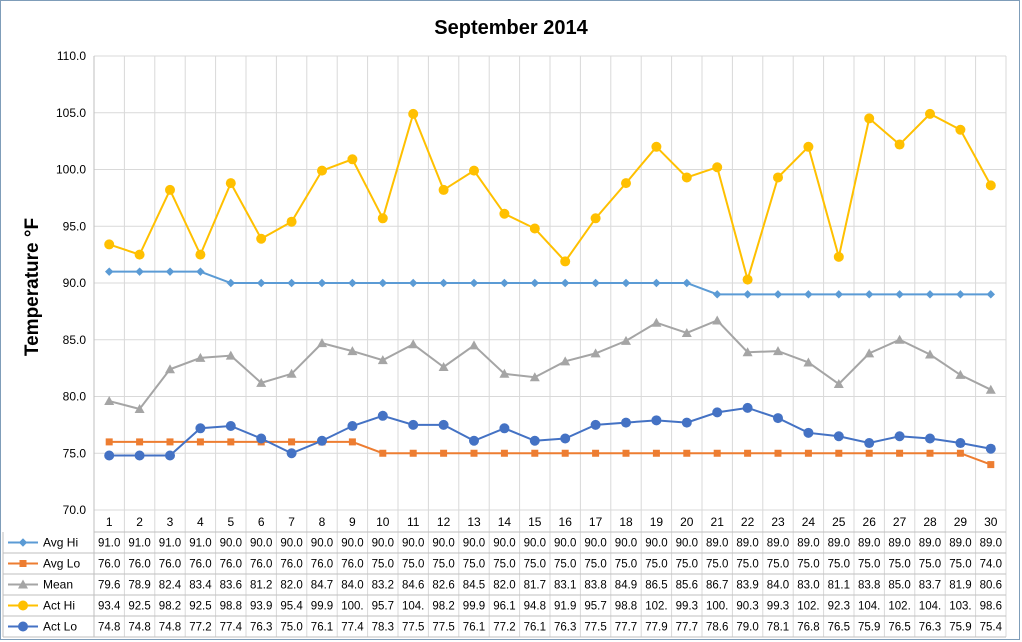 This screenshot has width=1022, height=642. I want to click on table-cell: 84.0, so click(778, 586).